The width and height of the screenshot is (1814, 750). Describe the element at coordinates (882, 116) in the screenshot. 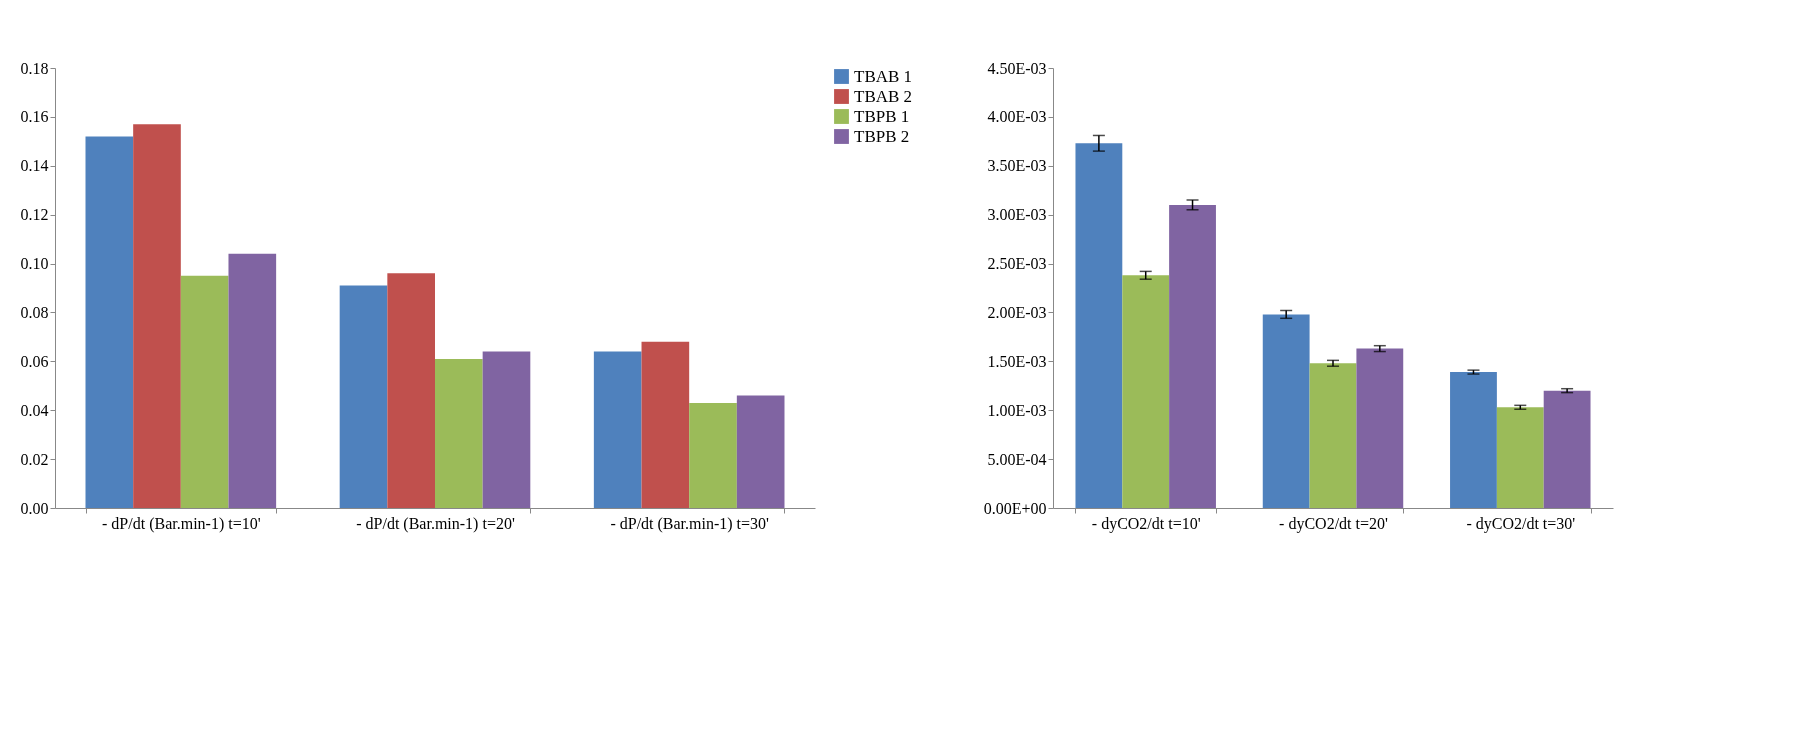

I see `legend-label: TBPB 1` at that location.